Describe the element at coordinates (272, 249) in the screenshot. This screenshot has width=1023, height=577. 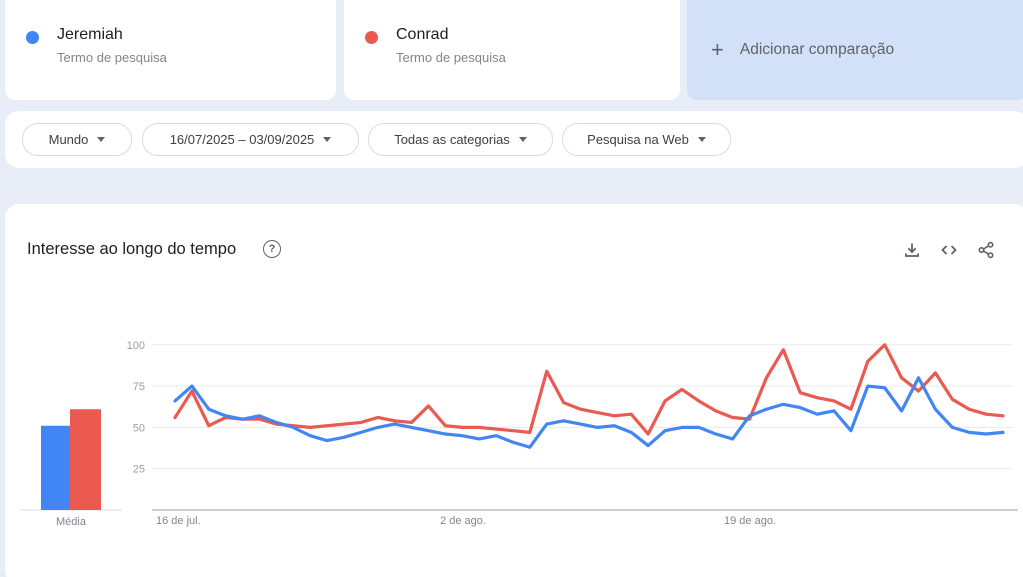
I see `help-icon: ?` at that location.